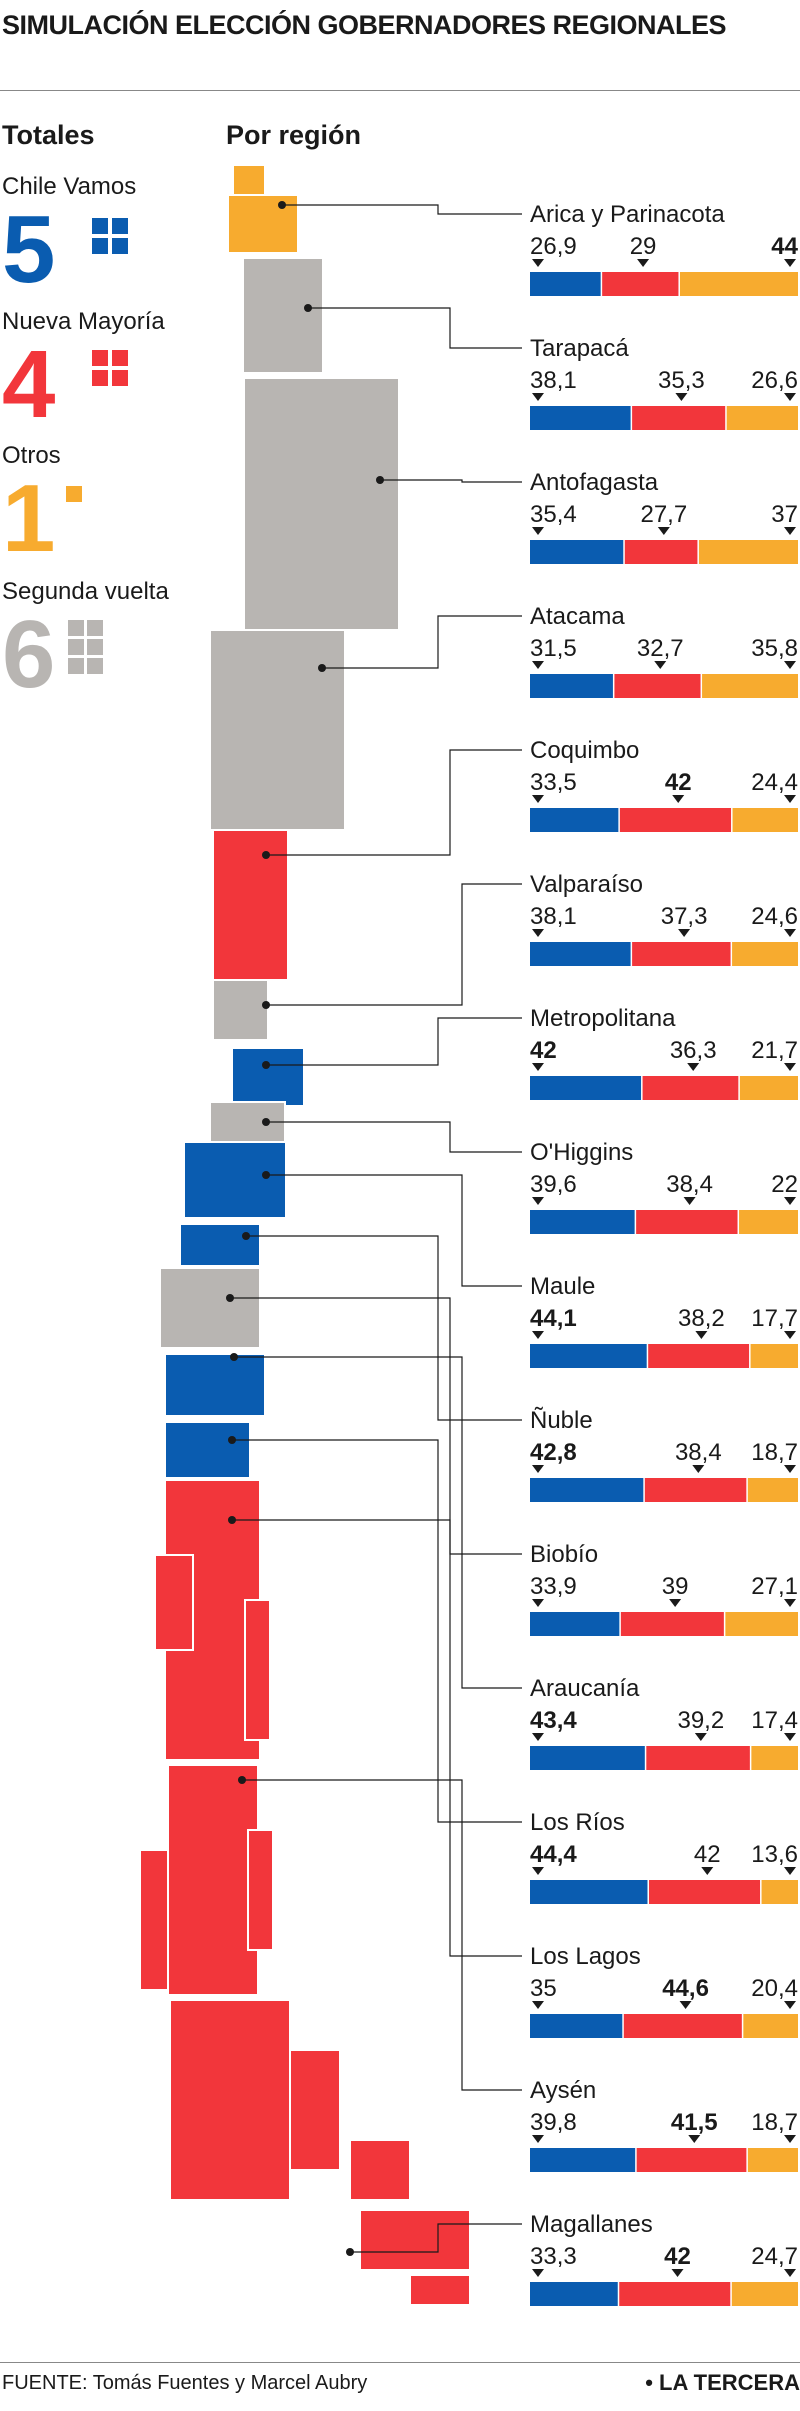 The width and height of the screenshot is (800, 2411). Describe the element at coordinates (581, 1152) in the screenshot. I see `region-name: O'Higgins` at that location.